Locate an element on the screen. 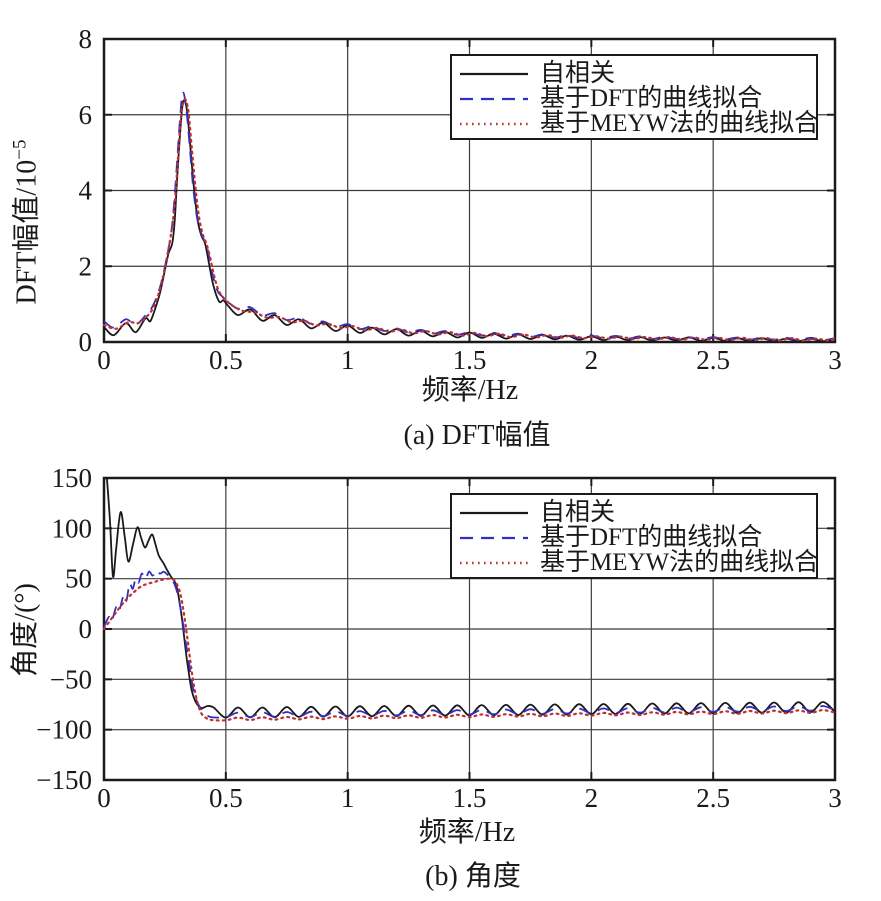 The width and height of the screenshot is (881, 901). legend-chart-b: 自相关 基于DFT的曲线拟合 基于MEYW法的曲线拟合 is located at coordinates (635, 536).